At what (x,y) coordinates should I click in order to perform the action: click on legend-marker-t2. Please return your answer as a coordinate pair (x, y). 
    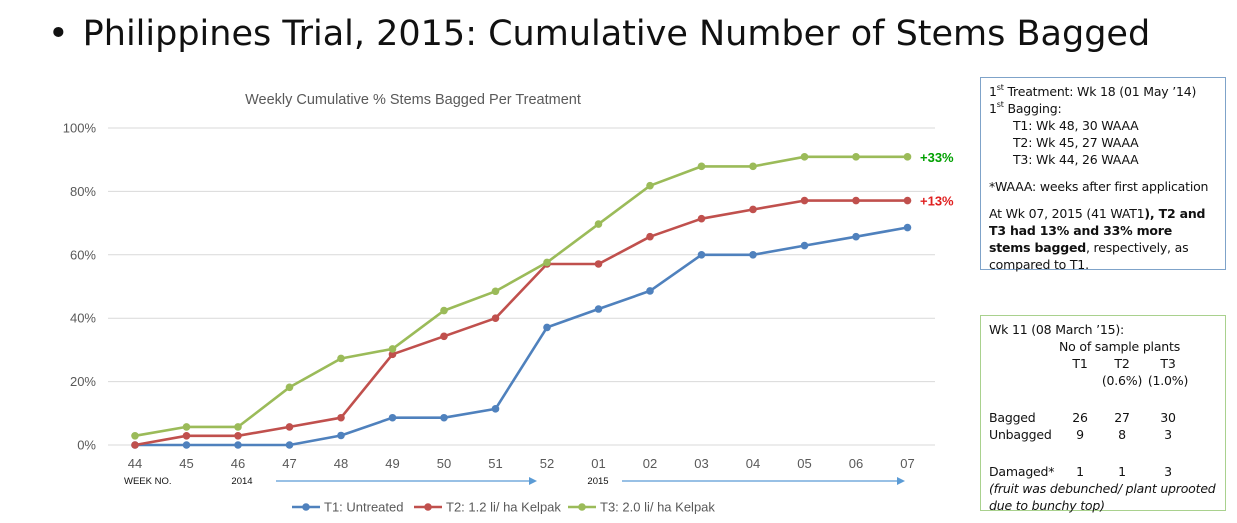
    Looking at the image, I should click on (428, 507).